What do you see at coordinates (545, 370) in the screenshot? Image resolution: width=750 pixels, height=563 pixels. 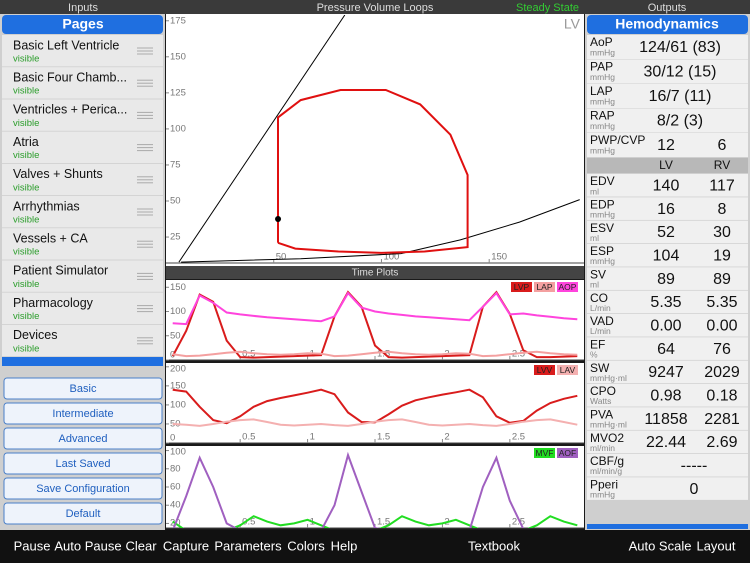 I see `legend-label: LVV` at bounding box center [545, 370].